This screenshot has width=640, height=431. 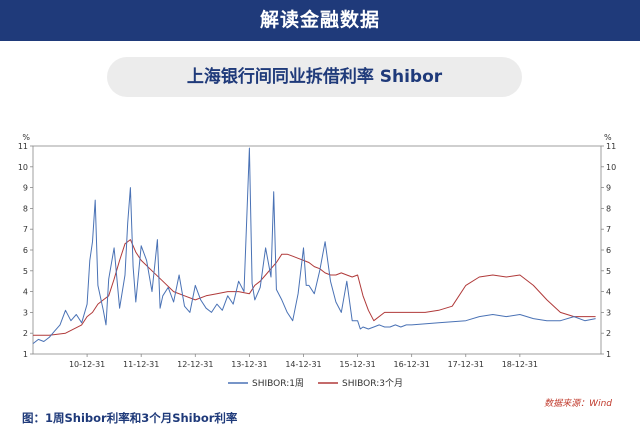 I want to click on y-tick-label-right: 8, so click(x=608, y=208).